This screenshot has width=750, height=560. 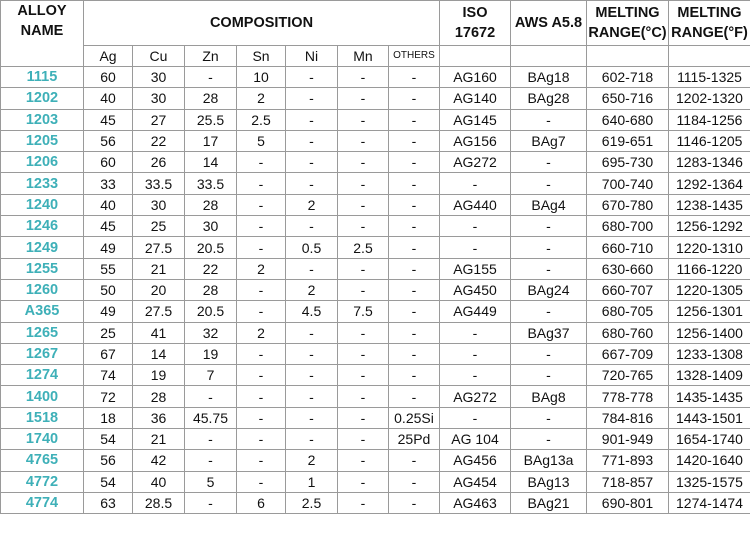 I want to click on cell-zn: 45.75, so click(x=210, y=418).